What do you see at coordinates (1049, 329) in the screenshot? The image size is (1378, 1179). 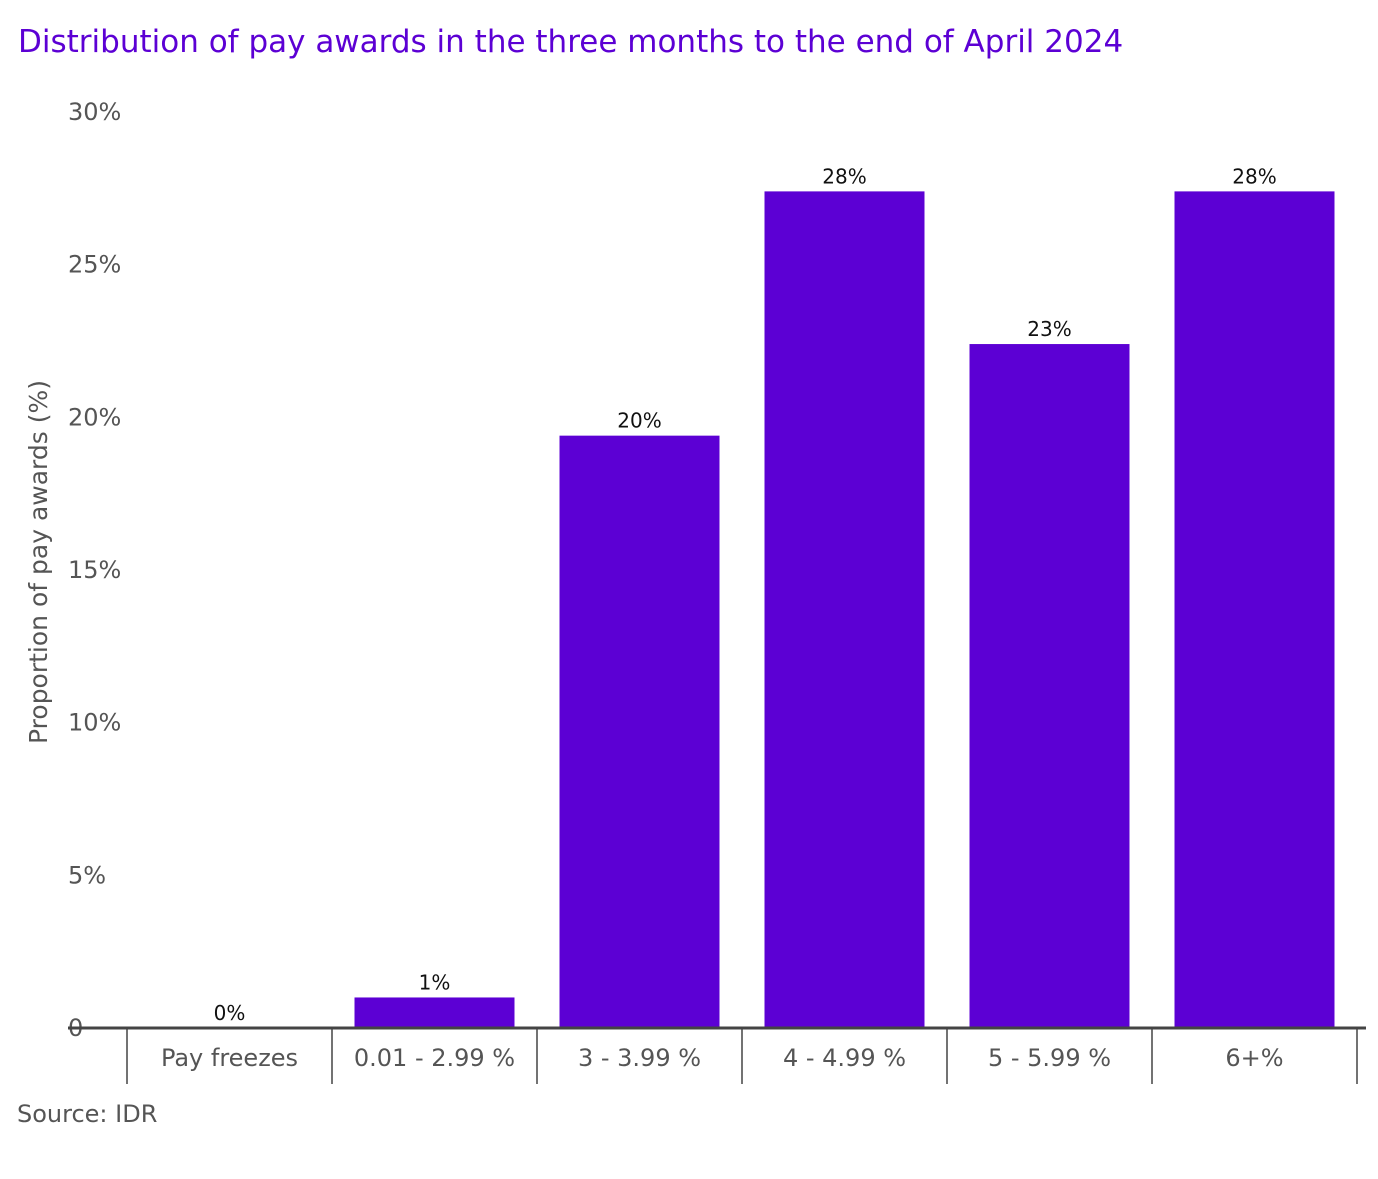 I see `data-label: 23%` at bounding box center [1049, 329].